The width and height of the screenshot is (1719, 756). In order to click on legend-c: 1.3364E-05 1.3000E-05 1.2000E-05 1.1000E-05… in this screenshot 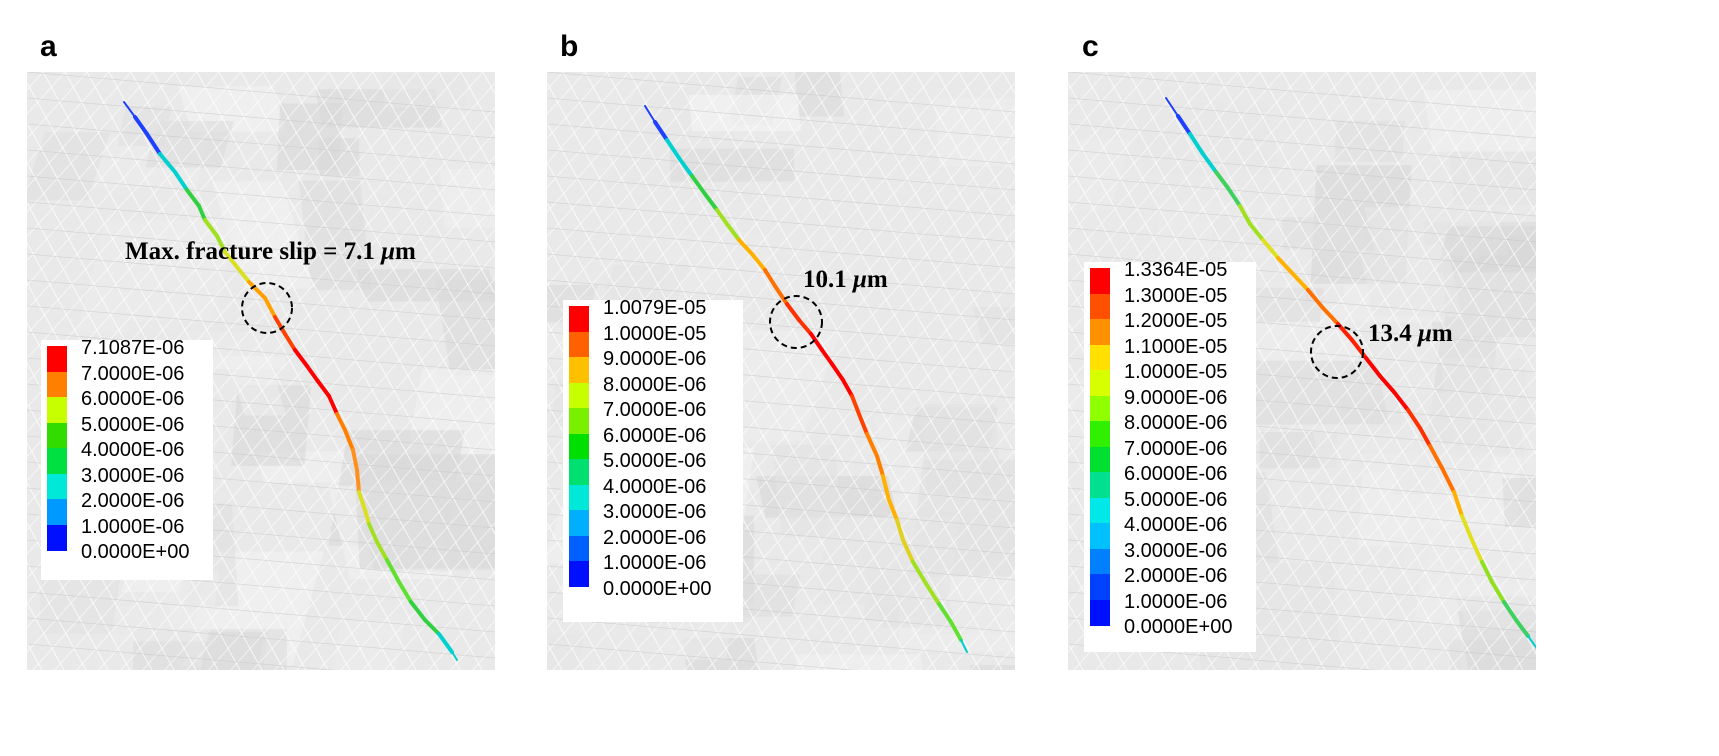, I will do `click(1170, 455)`.